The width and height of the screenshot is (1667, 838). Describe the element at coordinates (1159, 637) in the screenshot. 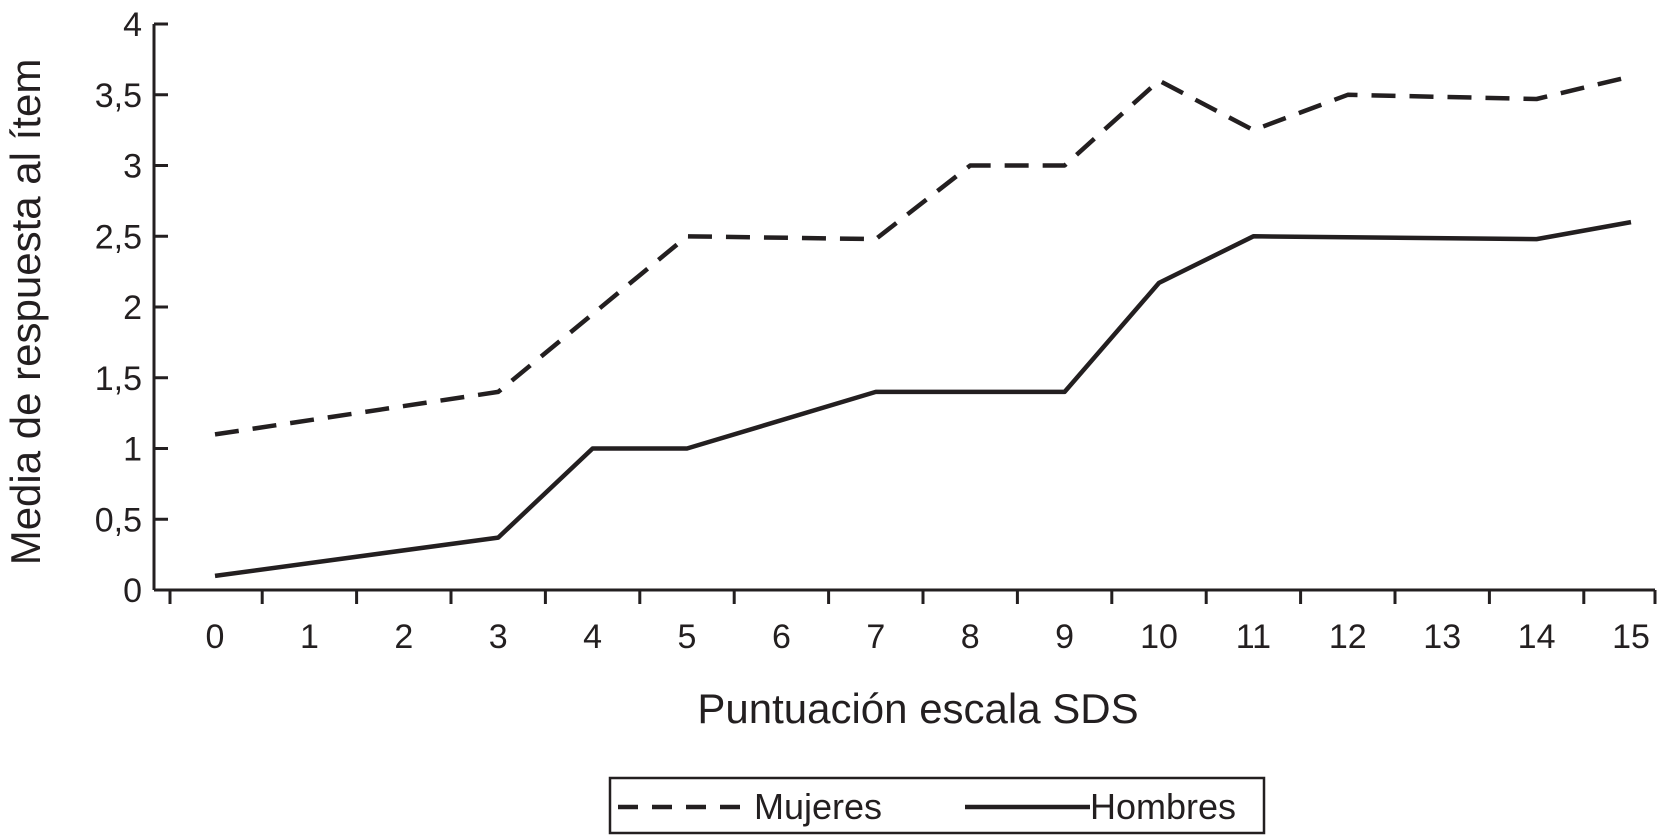

I see `x-tick-label: 10` at that location.